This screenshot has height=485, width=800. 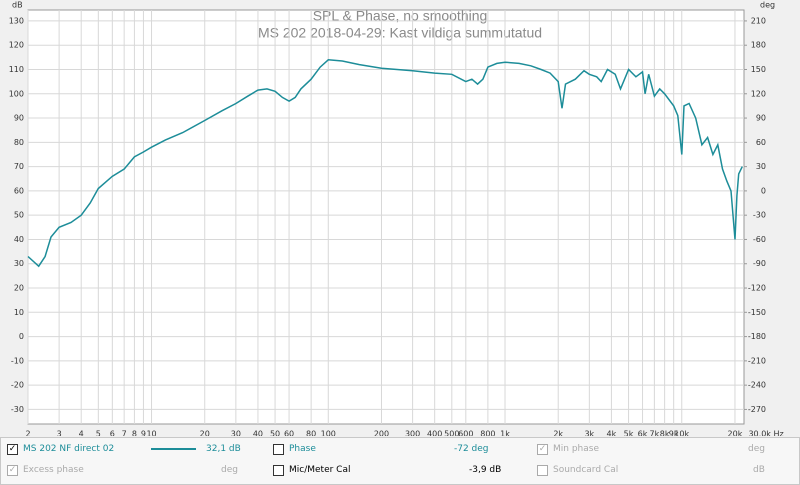 I want to click on legend-swatch-box, so click(x=173, y=449).